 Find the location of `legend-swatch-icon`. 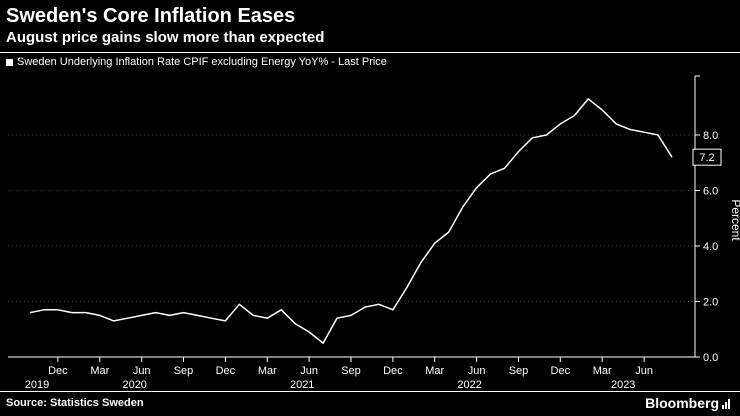

legend-swatch-icon is located at coordinates (9, 62).